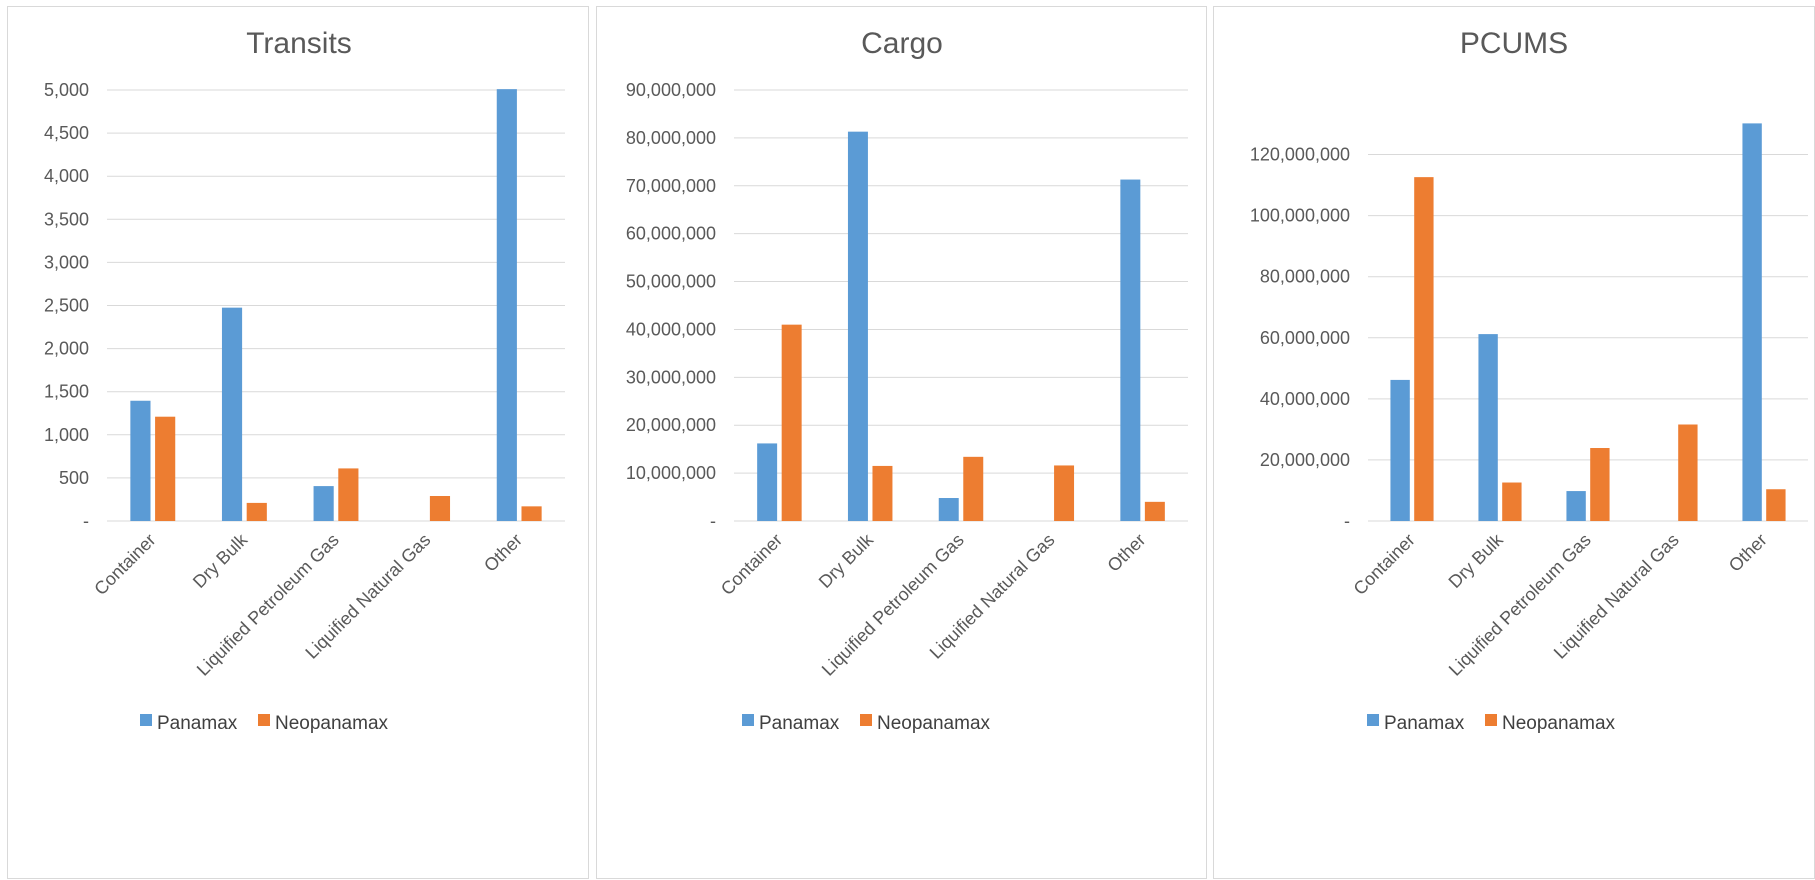 The width and height of the screenshot is (1815, 880). Describe the element at coordinates (66, 349) in the screenshot. I see `y-tick-label: 2,000` at that location.